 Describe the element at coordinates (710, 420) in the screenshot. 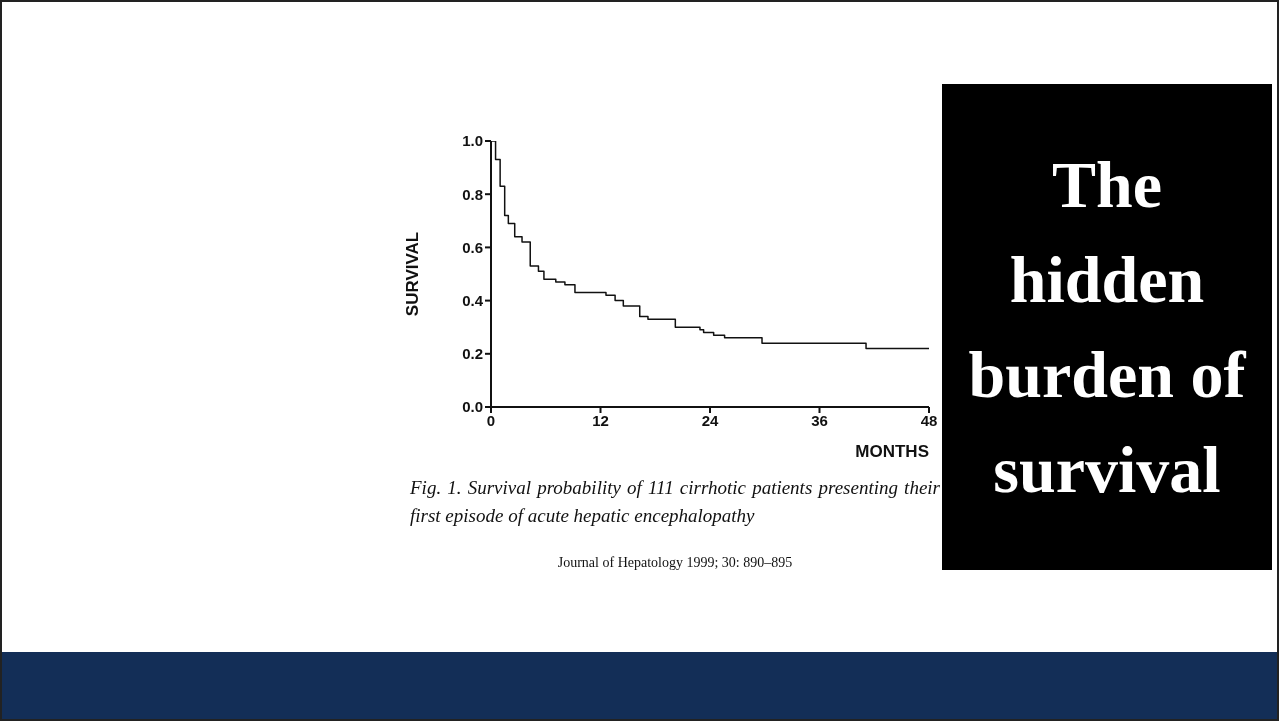

I see `x-tick-label: 24` at that location.